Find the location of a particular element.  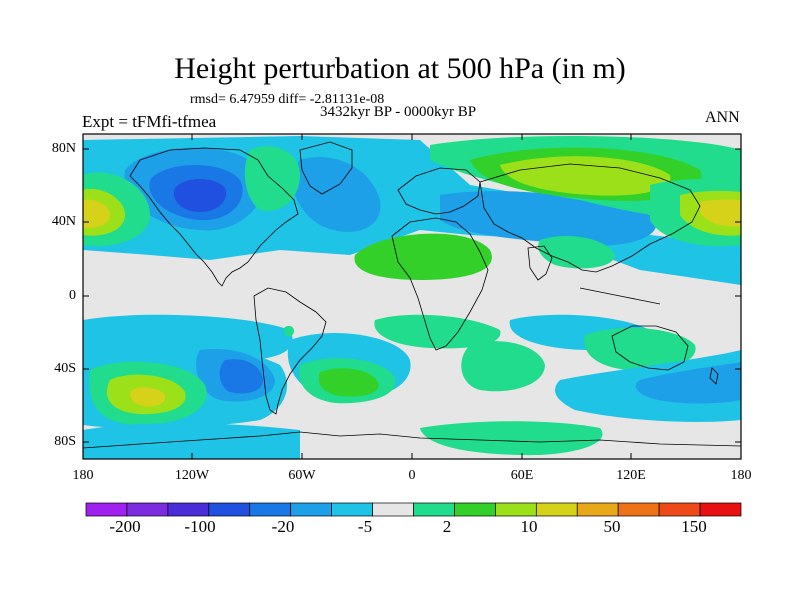

coastline-north-america is located at coordinates (214, 217).